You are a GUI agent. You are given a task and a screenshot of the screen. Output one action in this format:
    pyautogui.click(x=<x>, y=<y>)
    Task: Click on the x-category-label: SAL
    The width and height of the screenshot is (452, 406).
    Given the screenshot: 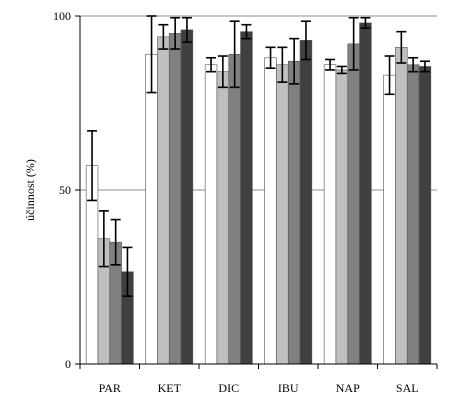 What is the action you would take?
    pyautogui.click(x=407, y=388)
    